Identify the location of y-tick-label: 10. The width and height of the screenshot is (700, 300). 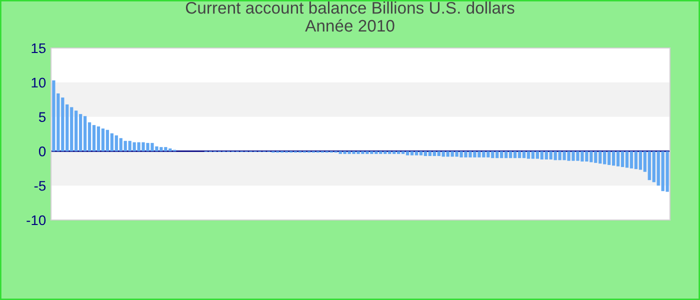
(39, 83).